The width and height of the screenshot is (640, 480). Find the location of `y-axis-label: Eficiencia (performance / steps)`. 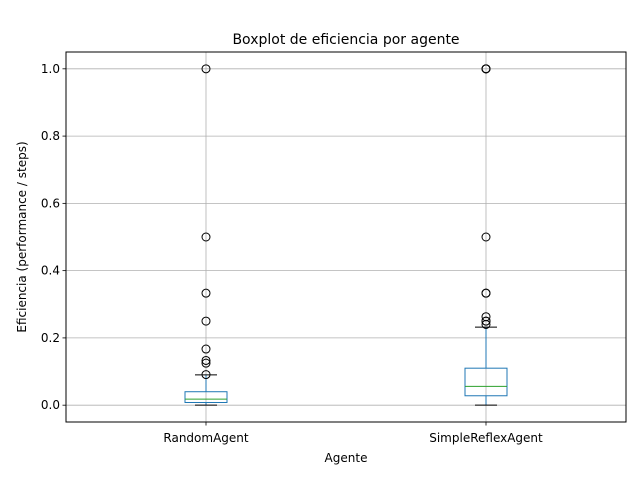

y-axis-label: Eficiencia (performance / steps) is located at coordinates (22, 236).